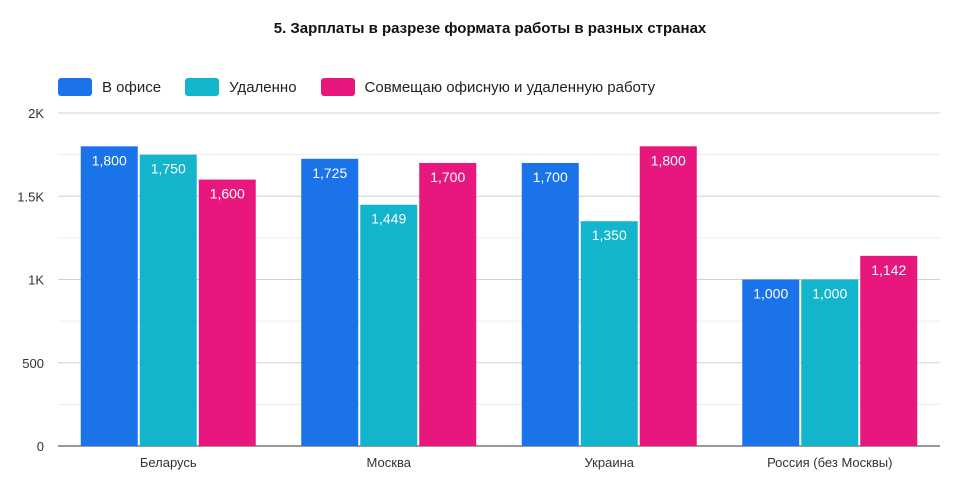 The image size is (980, 497). I want to click on data-label: 1,750, so click(168, 169).